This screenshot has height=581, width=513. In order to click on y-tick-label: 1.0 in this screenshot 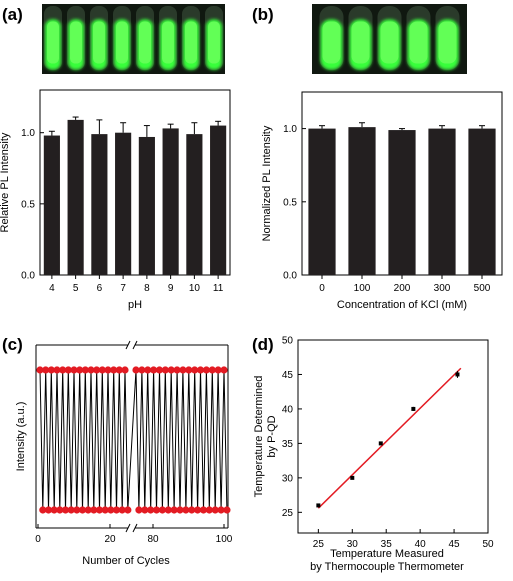, I will do `click(28, 133)`.